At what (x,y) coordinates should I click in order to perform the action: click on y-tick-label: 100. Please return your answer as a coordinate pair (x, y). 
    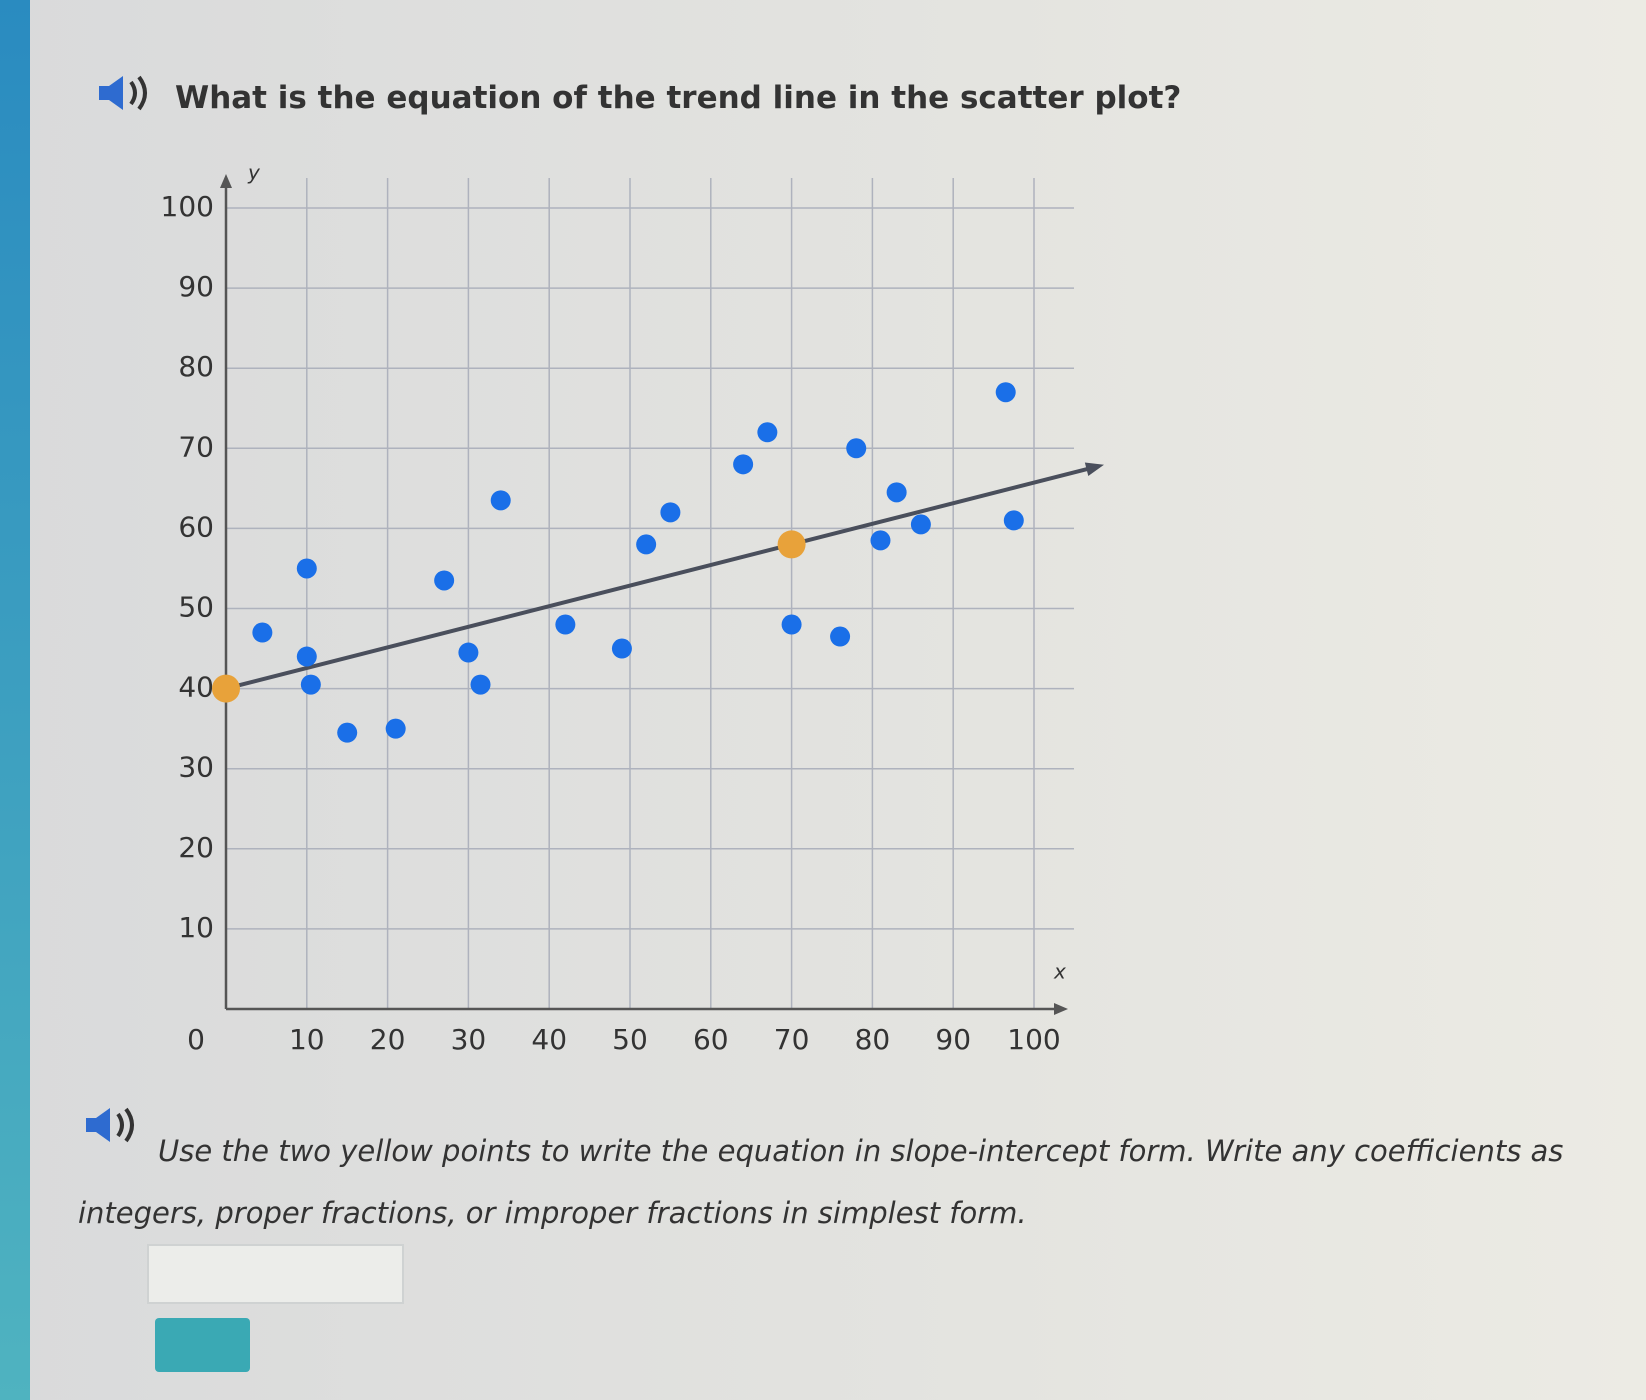
    Looking at the image, I should click on (187, 206).